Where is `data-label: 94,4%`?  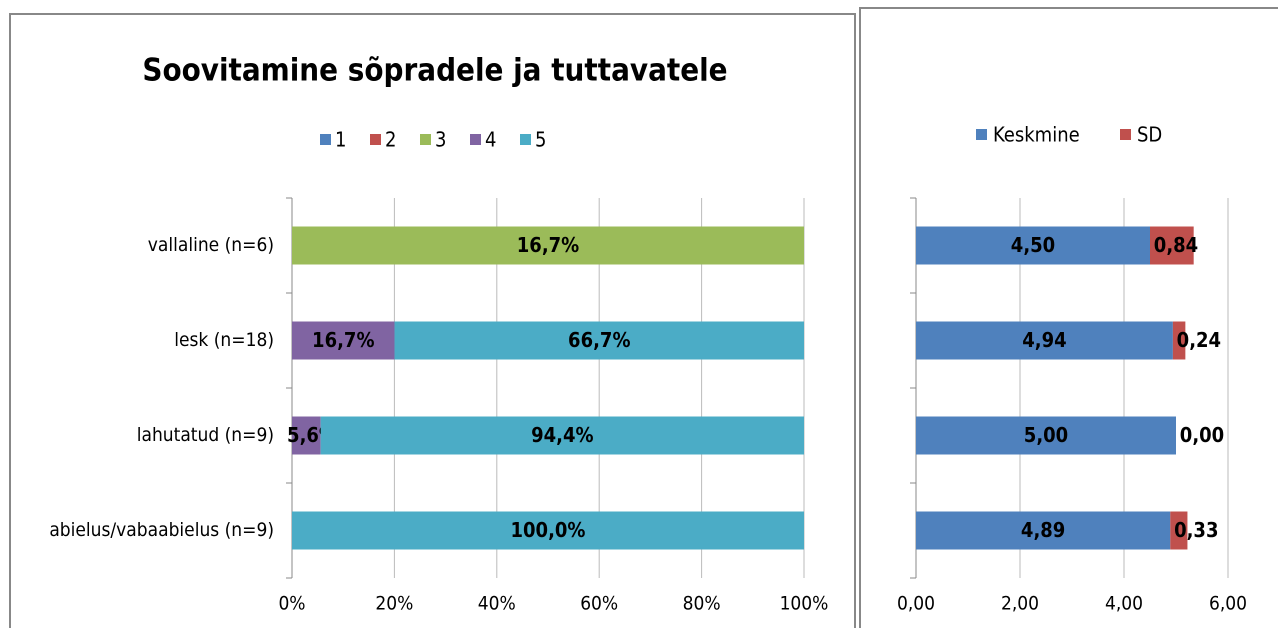
data-label: 94,4% is located at coordinates (562, 435).